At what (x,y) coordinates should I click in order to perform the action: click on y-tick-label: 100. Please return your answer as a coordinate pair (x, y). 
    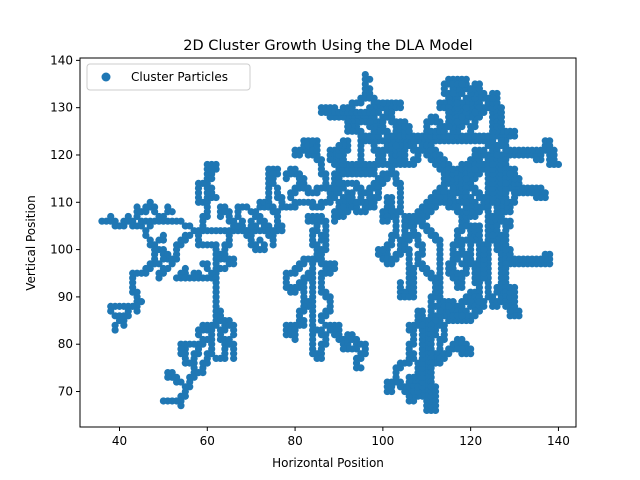
    Looking at the image, I should click on (61, 250).